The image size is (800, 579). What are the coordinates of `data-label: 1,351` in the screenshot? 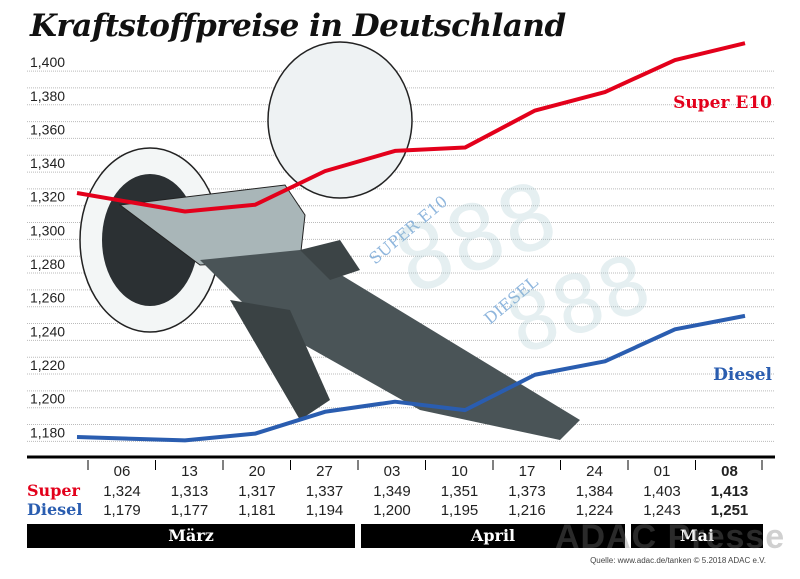 It's located at (460, 491).